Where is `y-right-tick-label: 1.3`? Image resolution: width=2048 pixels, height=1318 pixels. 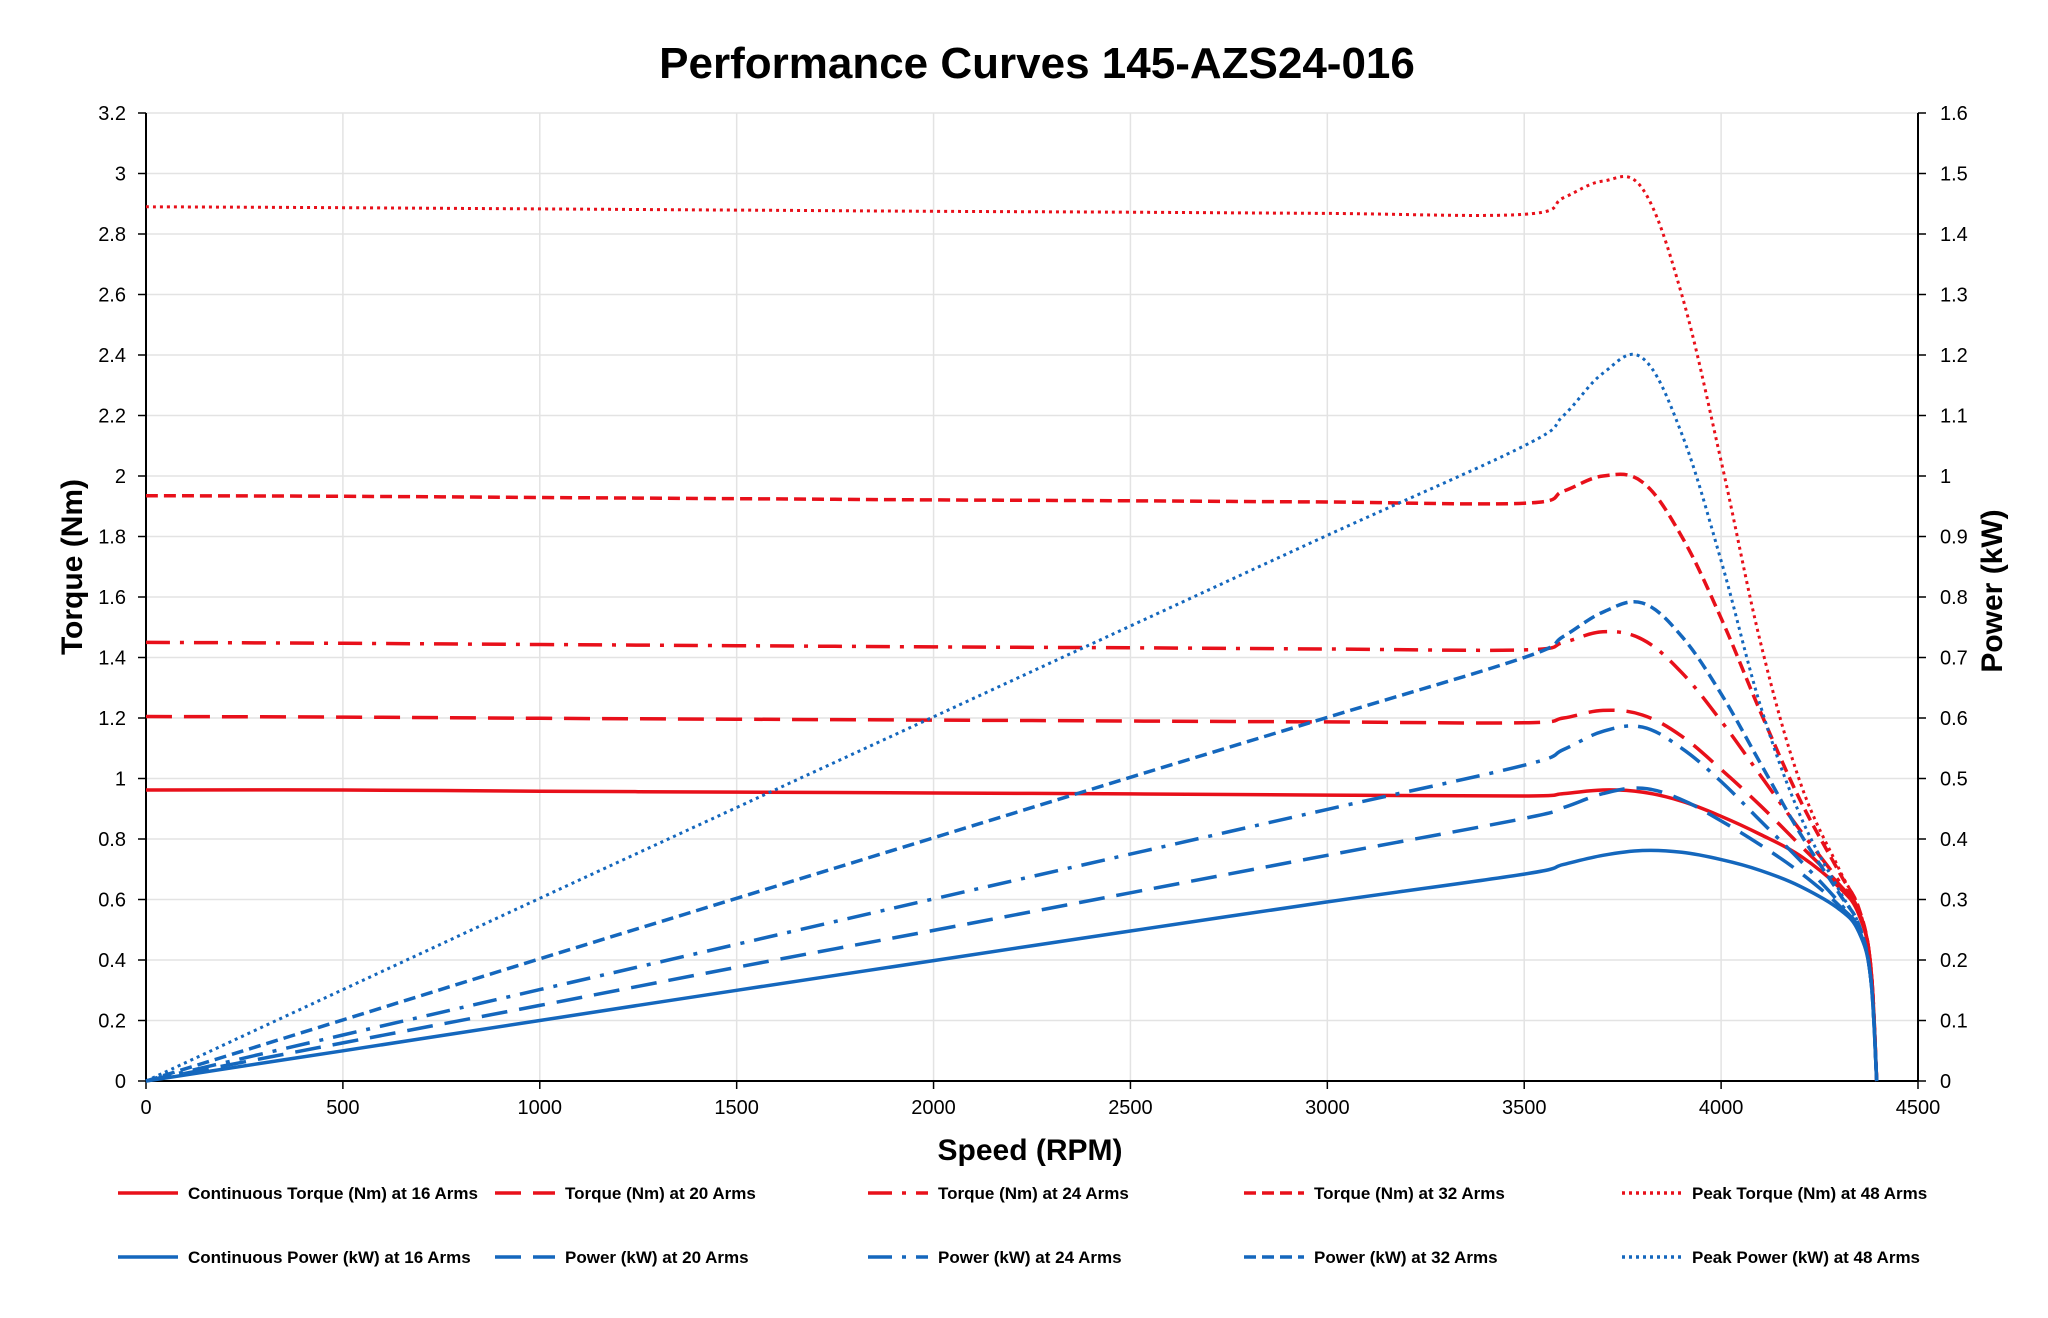
y-right-tick-label: 1.3 is located at coordinates (1954, 296).